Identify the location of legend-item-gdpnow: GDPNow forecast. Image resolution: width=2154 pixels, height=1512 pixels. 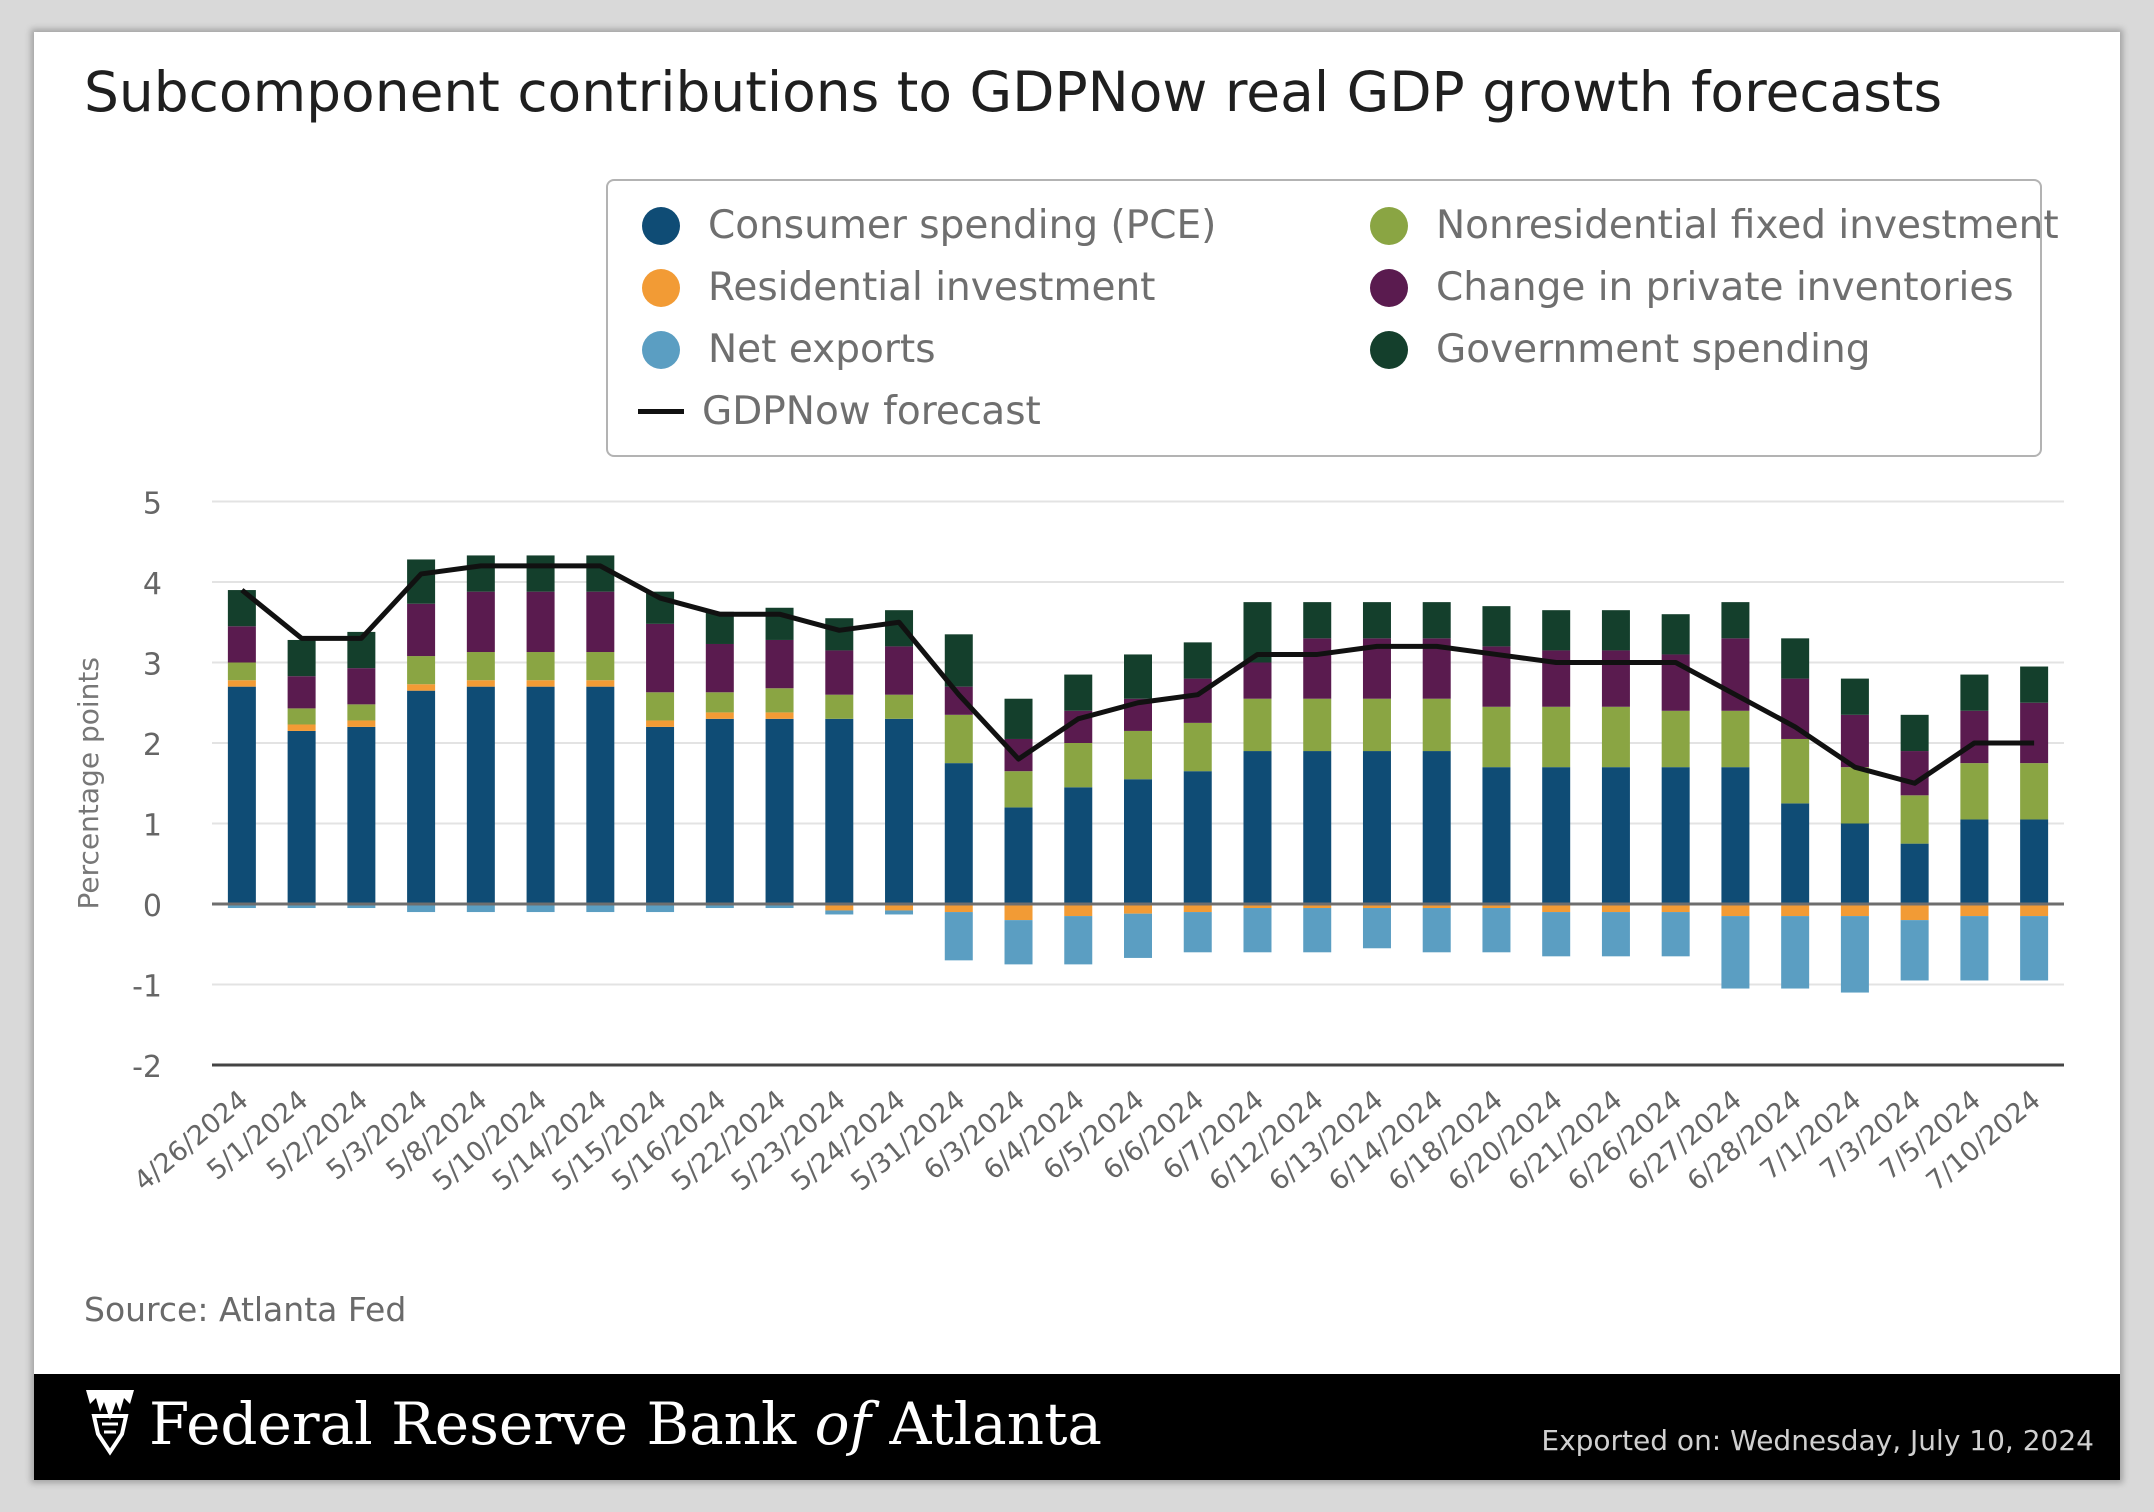
(839, 411).